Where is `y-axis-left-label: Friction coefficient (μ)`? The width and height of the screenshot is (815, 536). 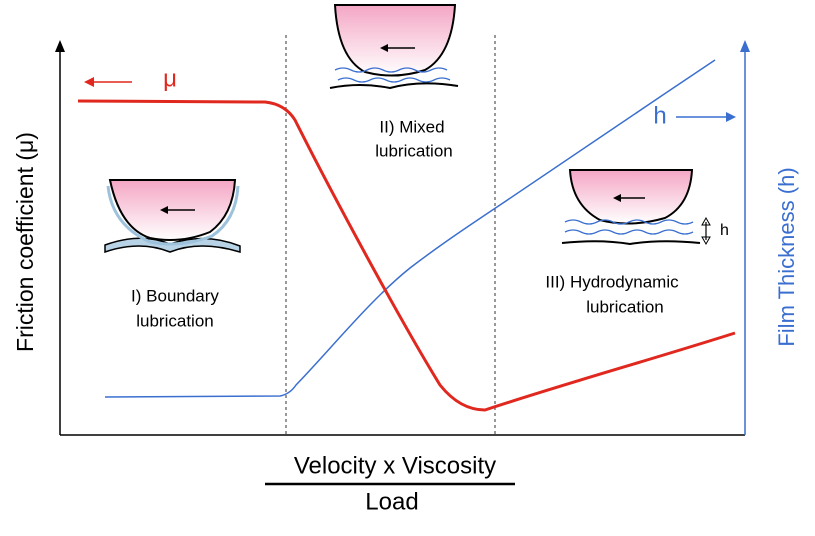
y-axis-left-label: Friction coefficient (μ) is located at coordinates (25, 242).